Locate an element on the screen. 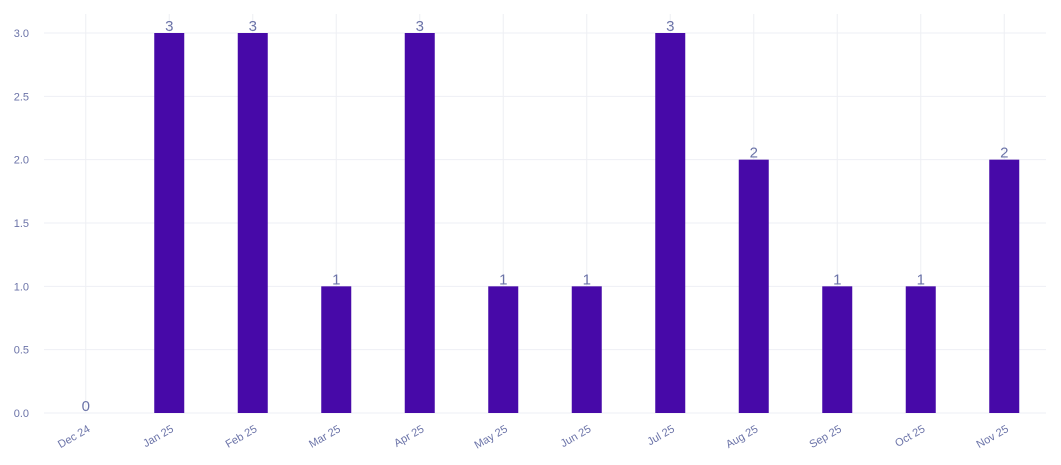 The width and height of the screenshot is (1061, 465). y-tick-label: 0.5 is located at coordinates (21, 351).